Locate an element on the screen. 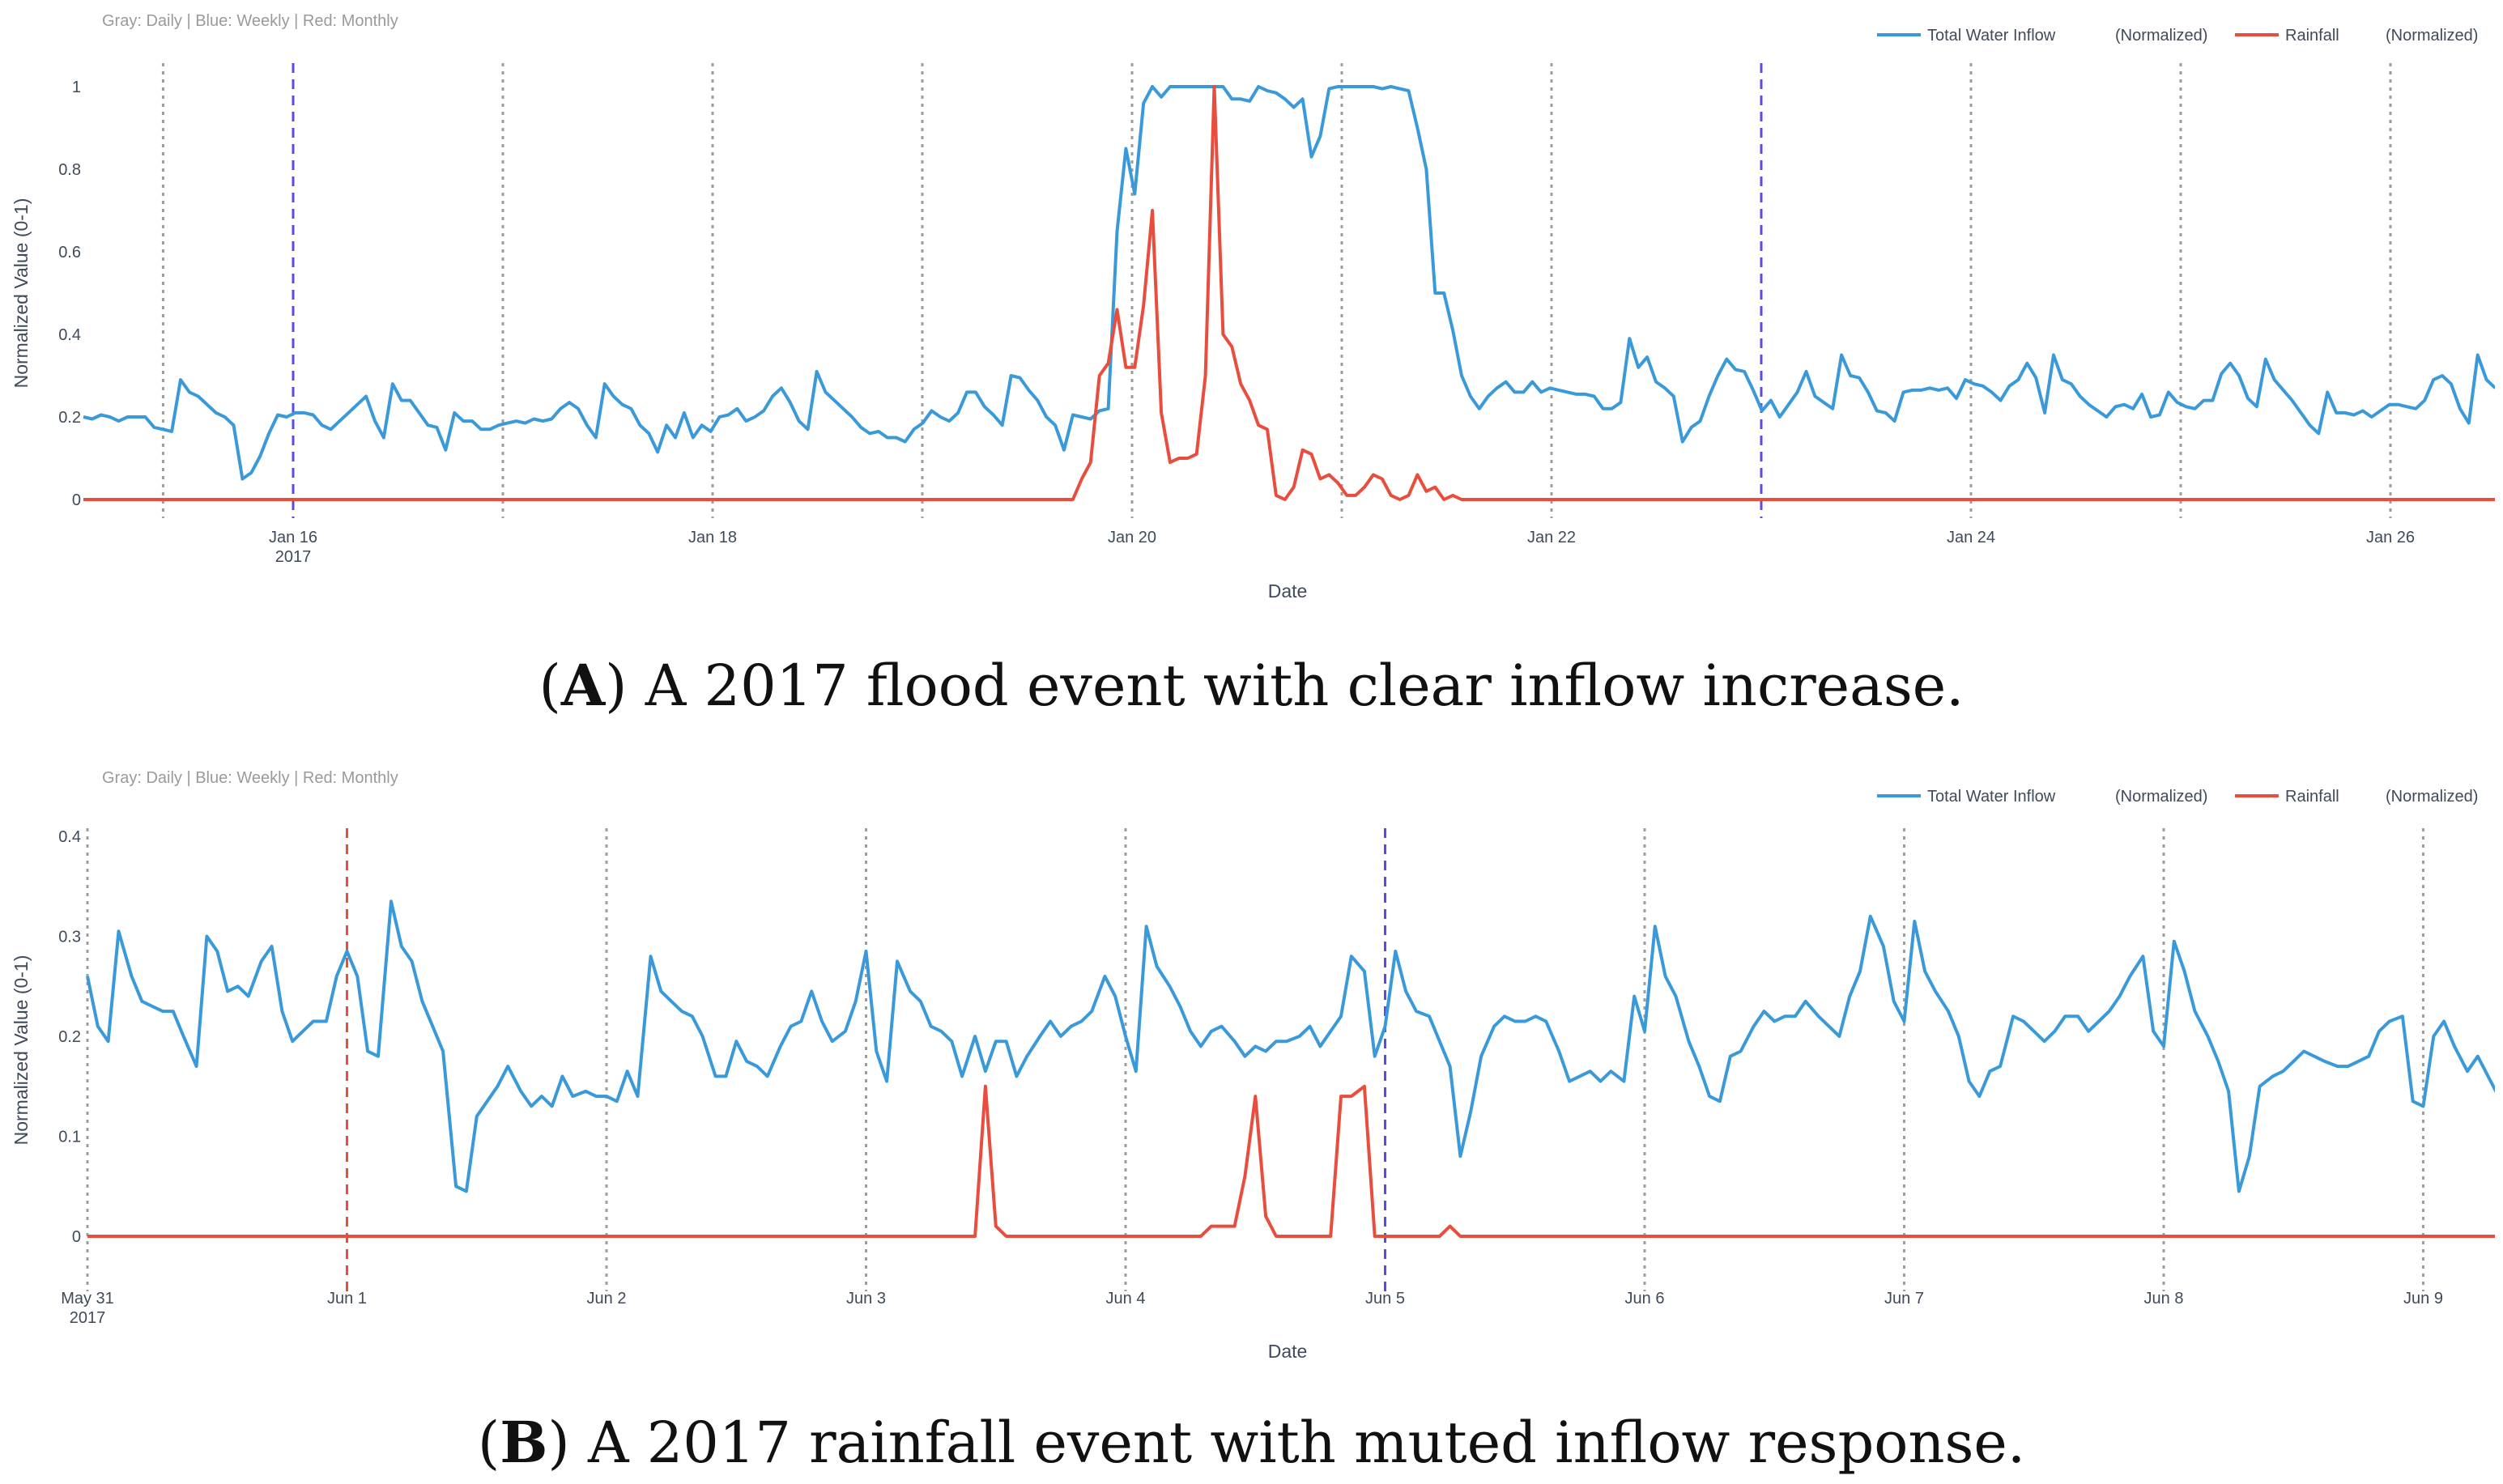 The image size is (2503, 1484). y-tick-label: 0.6 is located at coordinates (69, 253).